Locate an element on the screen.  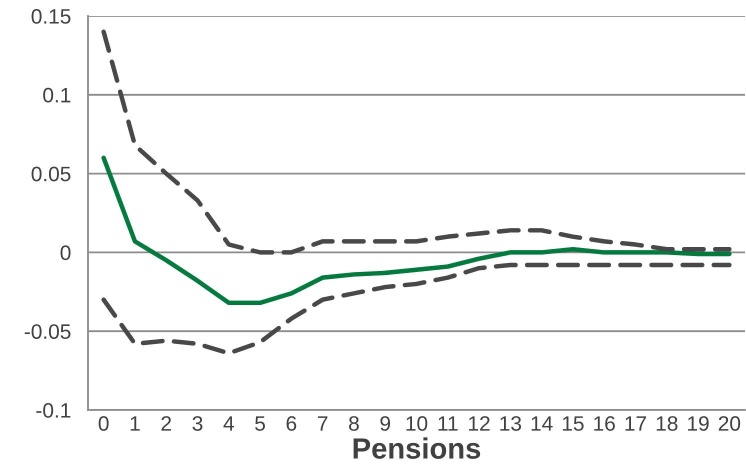
x-tick-label: 7 is located at coordinates (323, 423).